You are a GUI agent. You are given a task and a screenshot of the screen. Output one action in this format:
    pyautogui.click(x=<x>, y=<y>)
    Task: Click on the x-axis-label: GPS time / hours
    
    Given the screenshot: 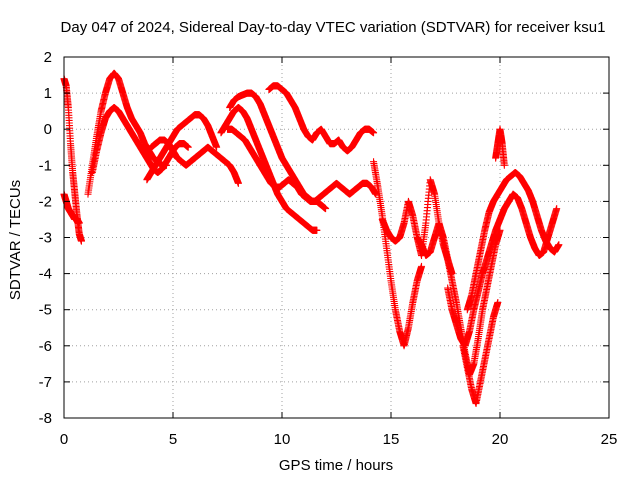 What is the action you would take?
    pyautogui.click(x=336, y=465)
    